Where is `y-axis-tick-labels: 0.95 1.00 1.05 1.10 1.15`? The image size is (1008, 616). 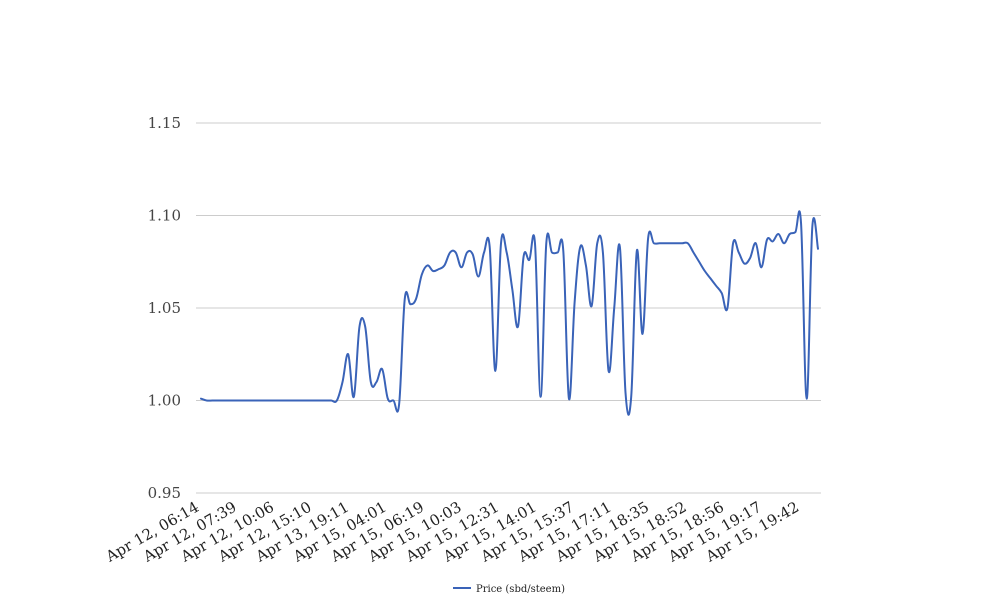
y-axis-tick-labels: 0.95 1.00 1.05 1.10 1.15 is located at coordinates (164, 308).